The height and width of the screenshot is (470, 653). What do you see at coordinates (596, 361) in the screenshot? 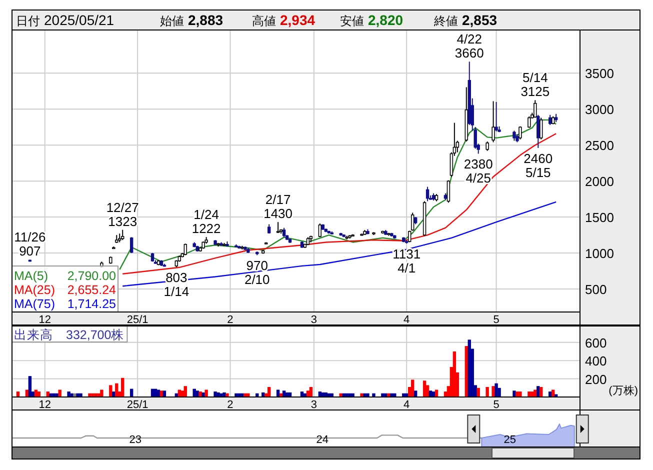
I see `y-tick-label: 400` at bounding box center [596, 361].